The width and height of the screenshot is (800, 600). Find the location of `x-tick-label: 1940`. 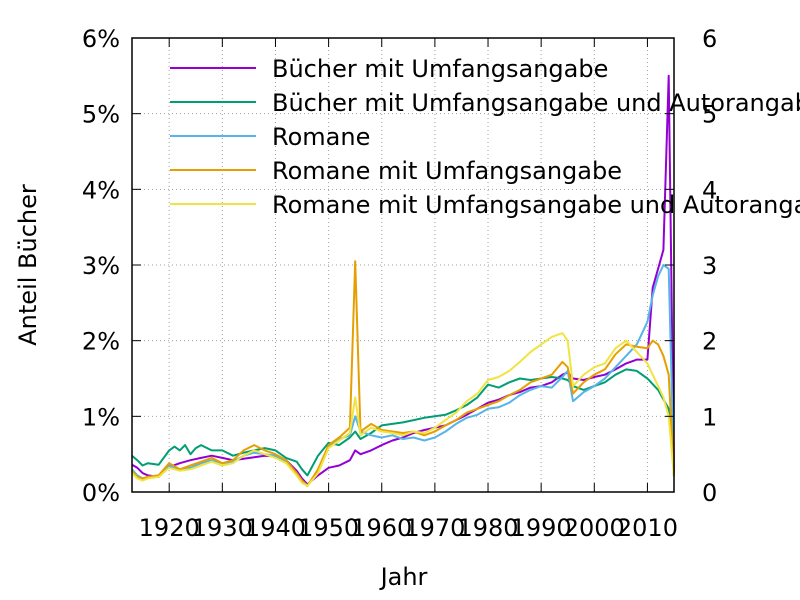

x-tick-label: 1940 is located at coordinates (275, 528).